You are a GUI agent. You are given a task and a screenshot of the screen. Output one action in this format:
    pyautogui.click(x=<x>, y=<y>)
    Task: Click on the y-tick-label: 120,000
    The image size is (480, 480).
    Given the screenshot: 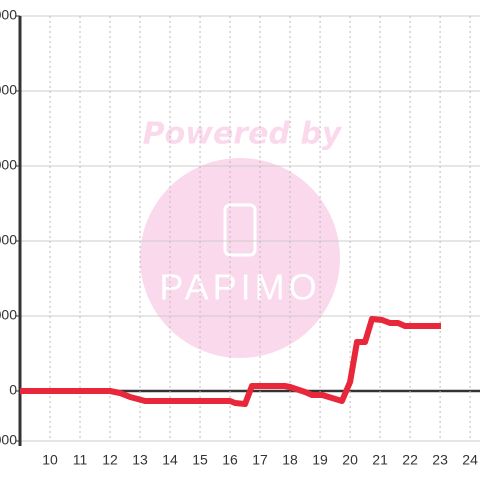 What is the action you would take?
    pyautogui.click(x=8, y=90)
    